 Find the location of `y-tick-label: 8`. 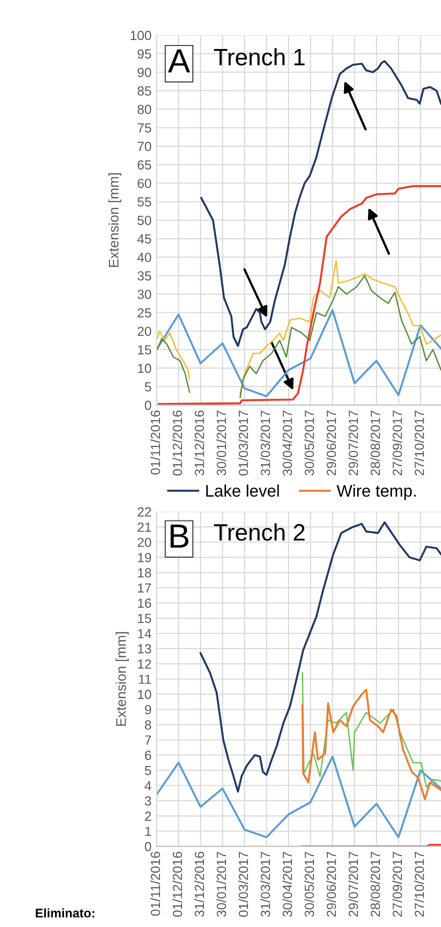

y-tick-label: 8 is located at coordinates (148, 725).